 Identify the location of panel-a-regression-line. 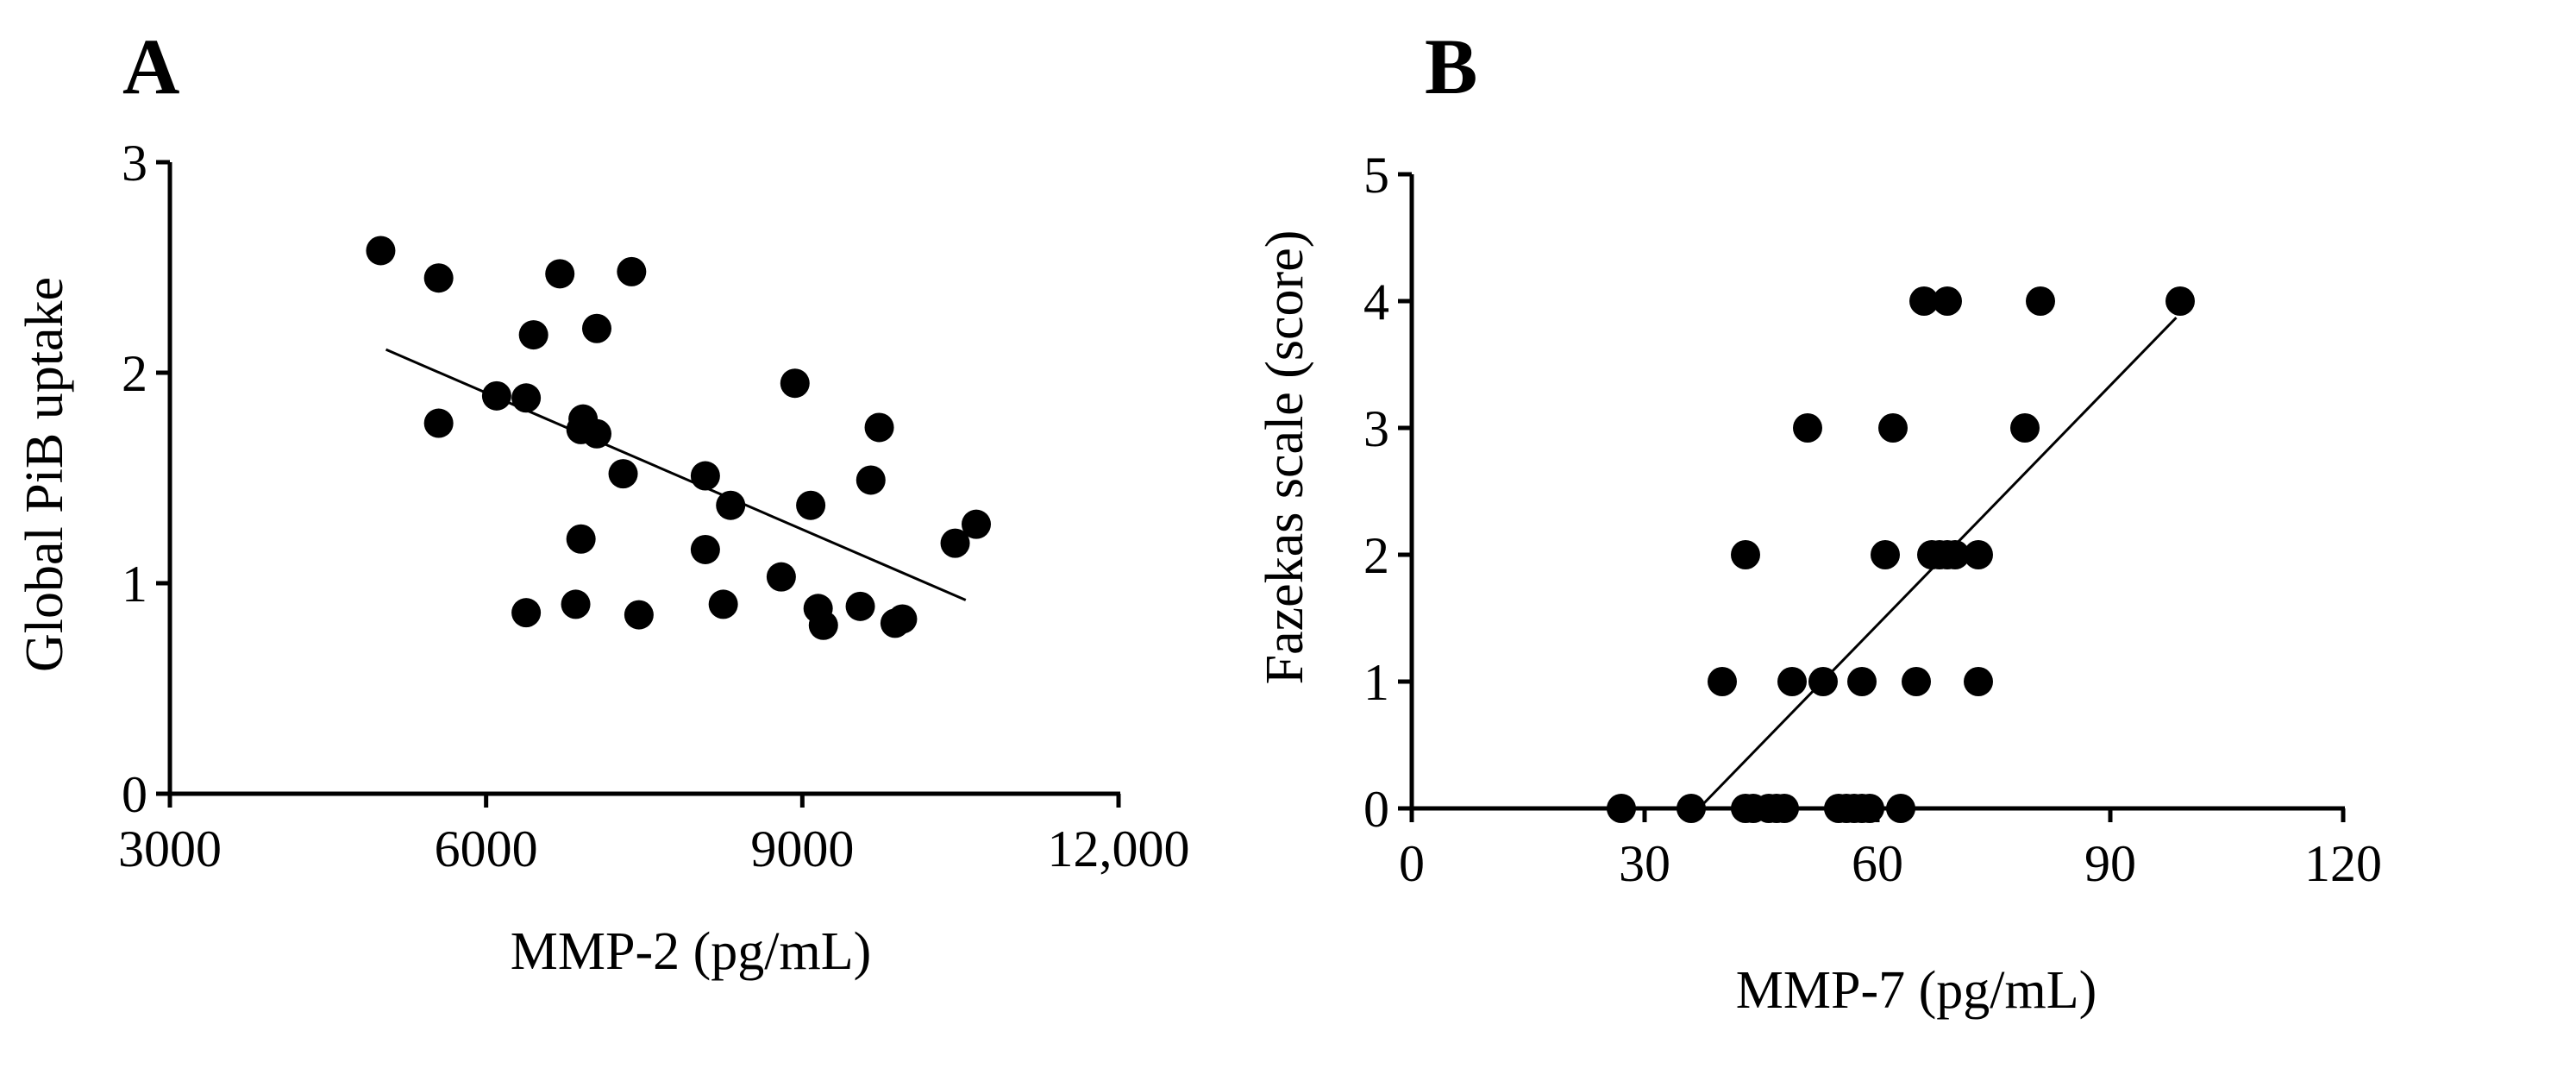
(676, 474).